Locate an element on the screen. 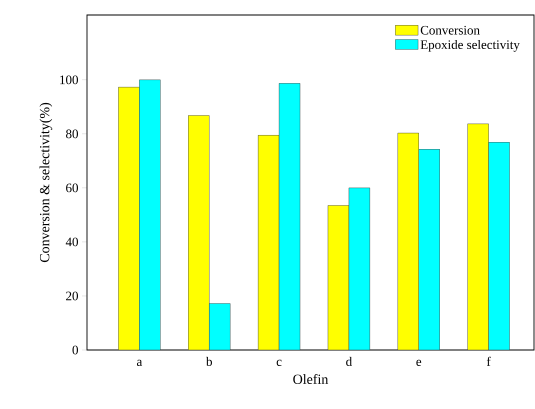 This screenshot has width=535, height=409. y-tick-label: 80 is located at coordinates (72, 134).